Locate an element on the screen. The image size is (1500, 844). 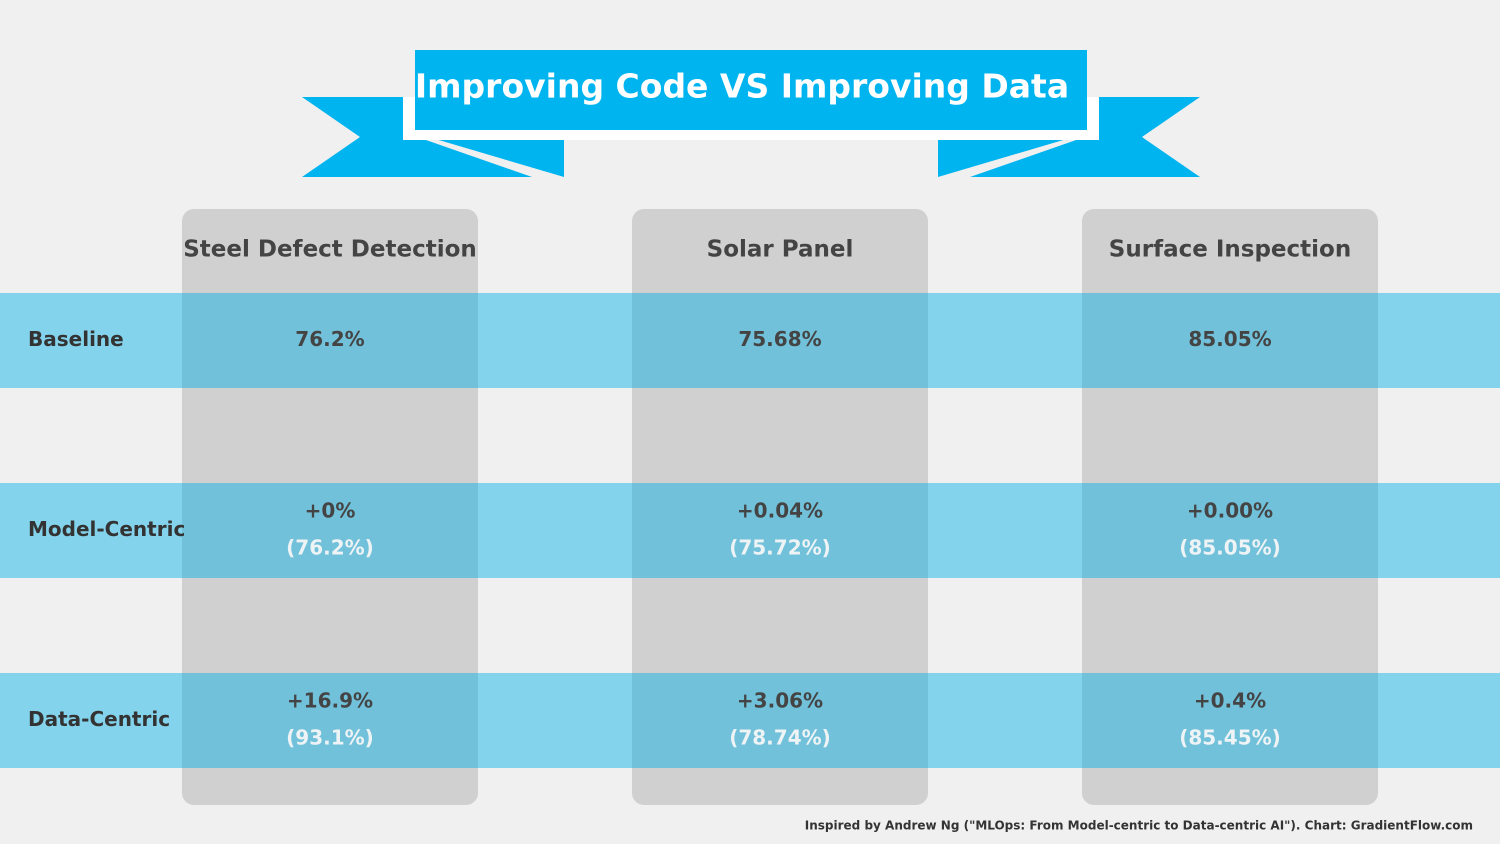
row-label: Data-Centric is located at coordinates (99, 719).